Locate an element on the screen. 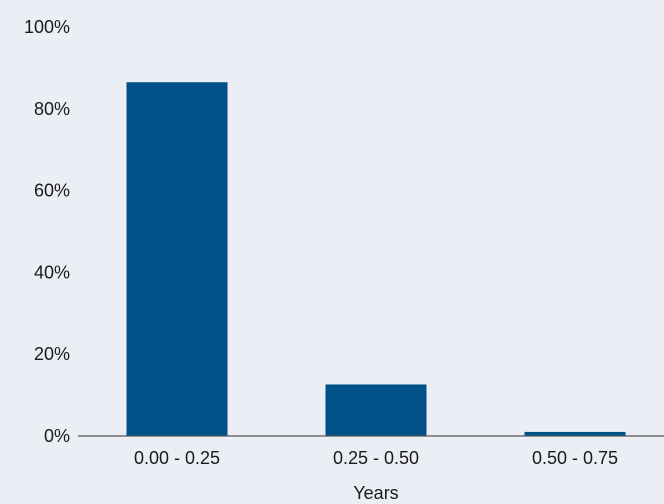 This screenshot has height=504, width=664. x-tick-label: 0.25 - 0.50 is located at coordinates (376, 458).